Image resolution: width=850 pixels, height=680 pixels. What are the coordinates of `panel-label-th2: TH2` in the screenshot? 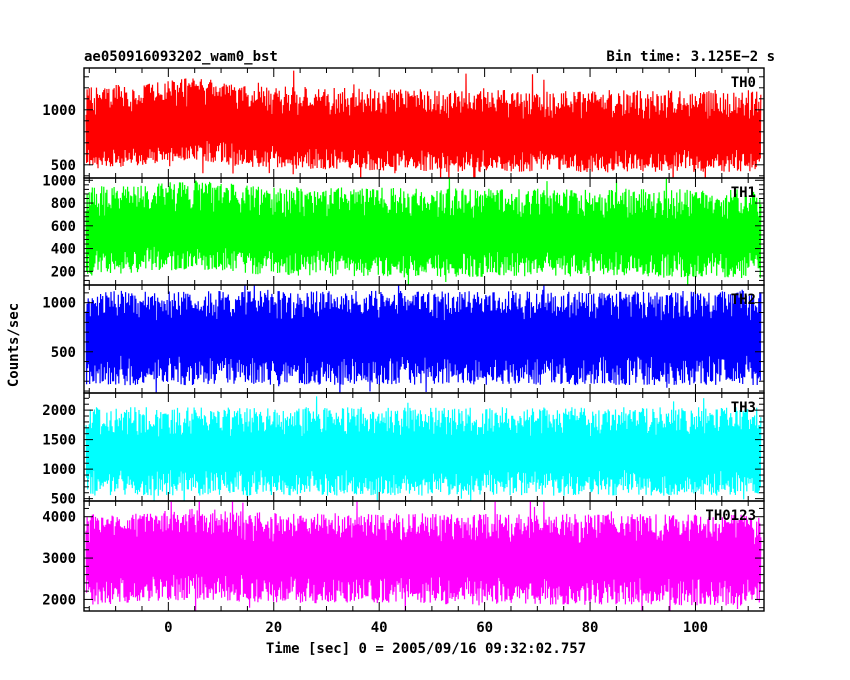 It's located at (743, 300).